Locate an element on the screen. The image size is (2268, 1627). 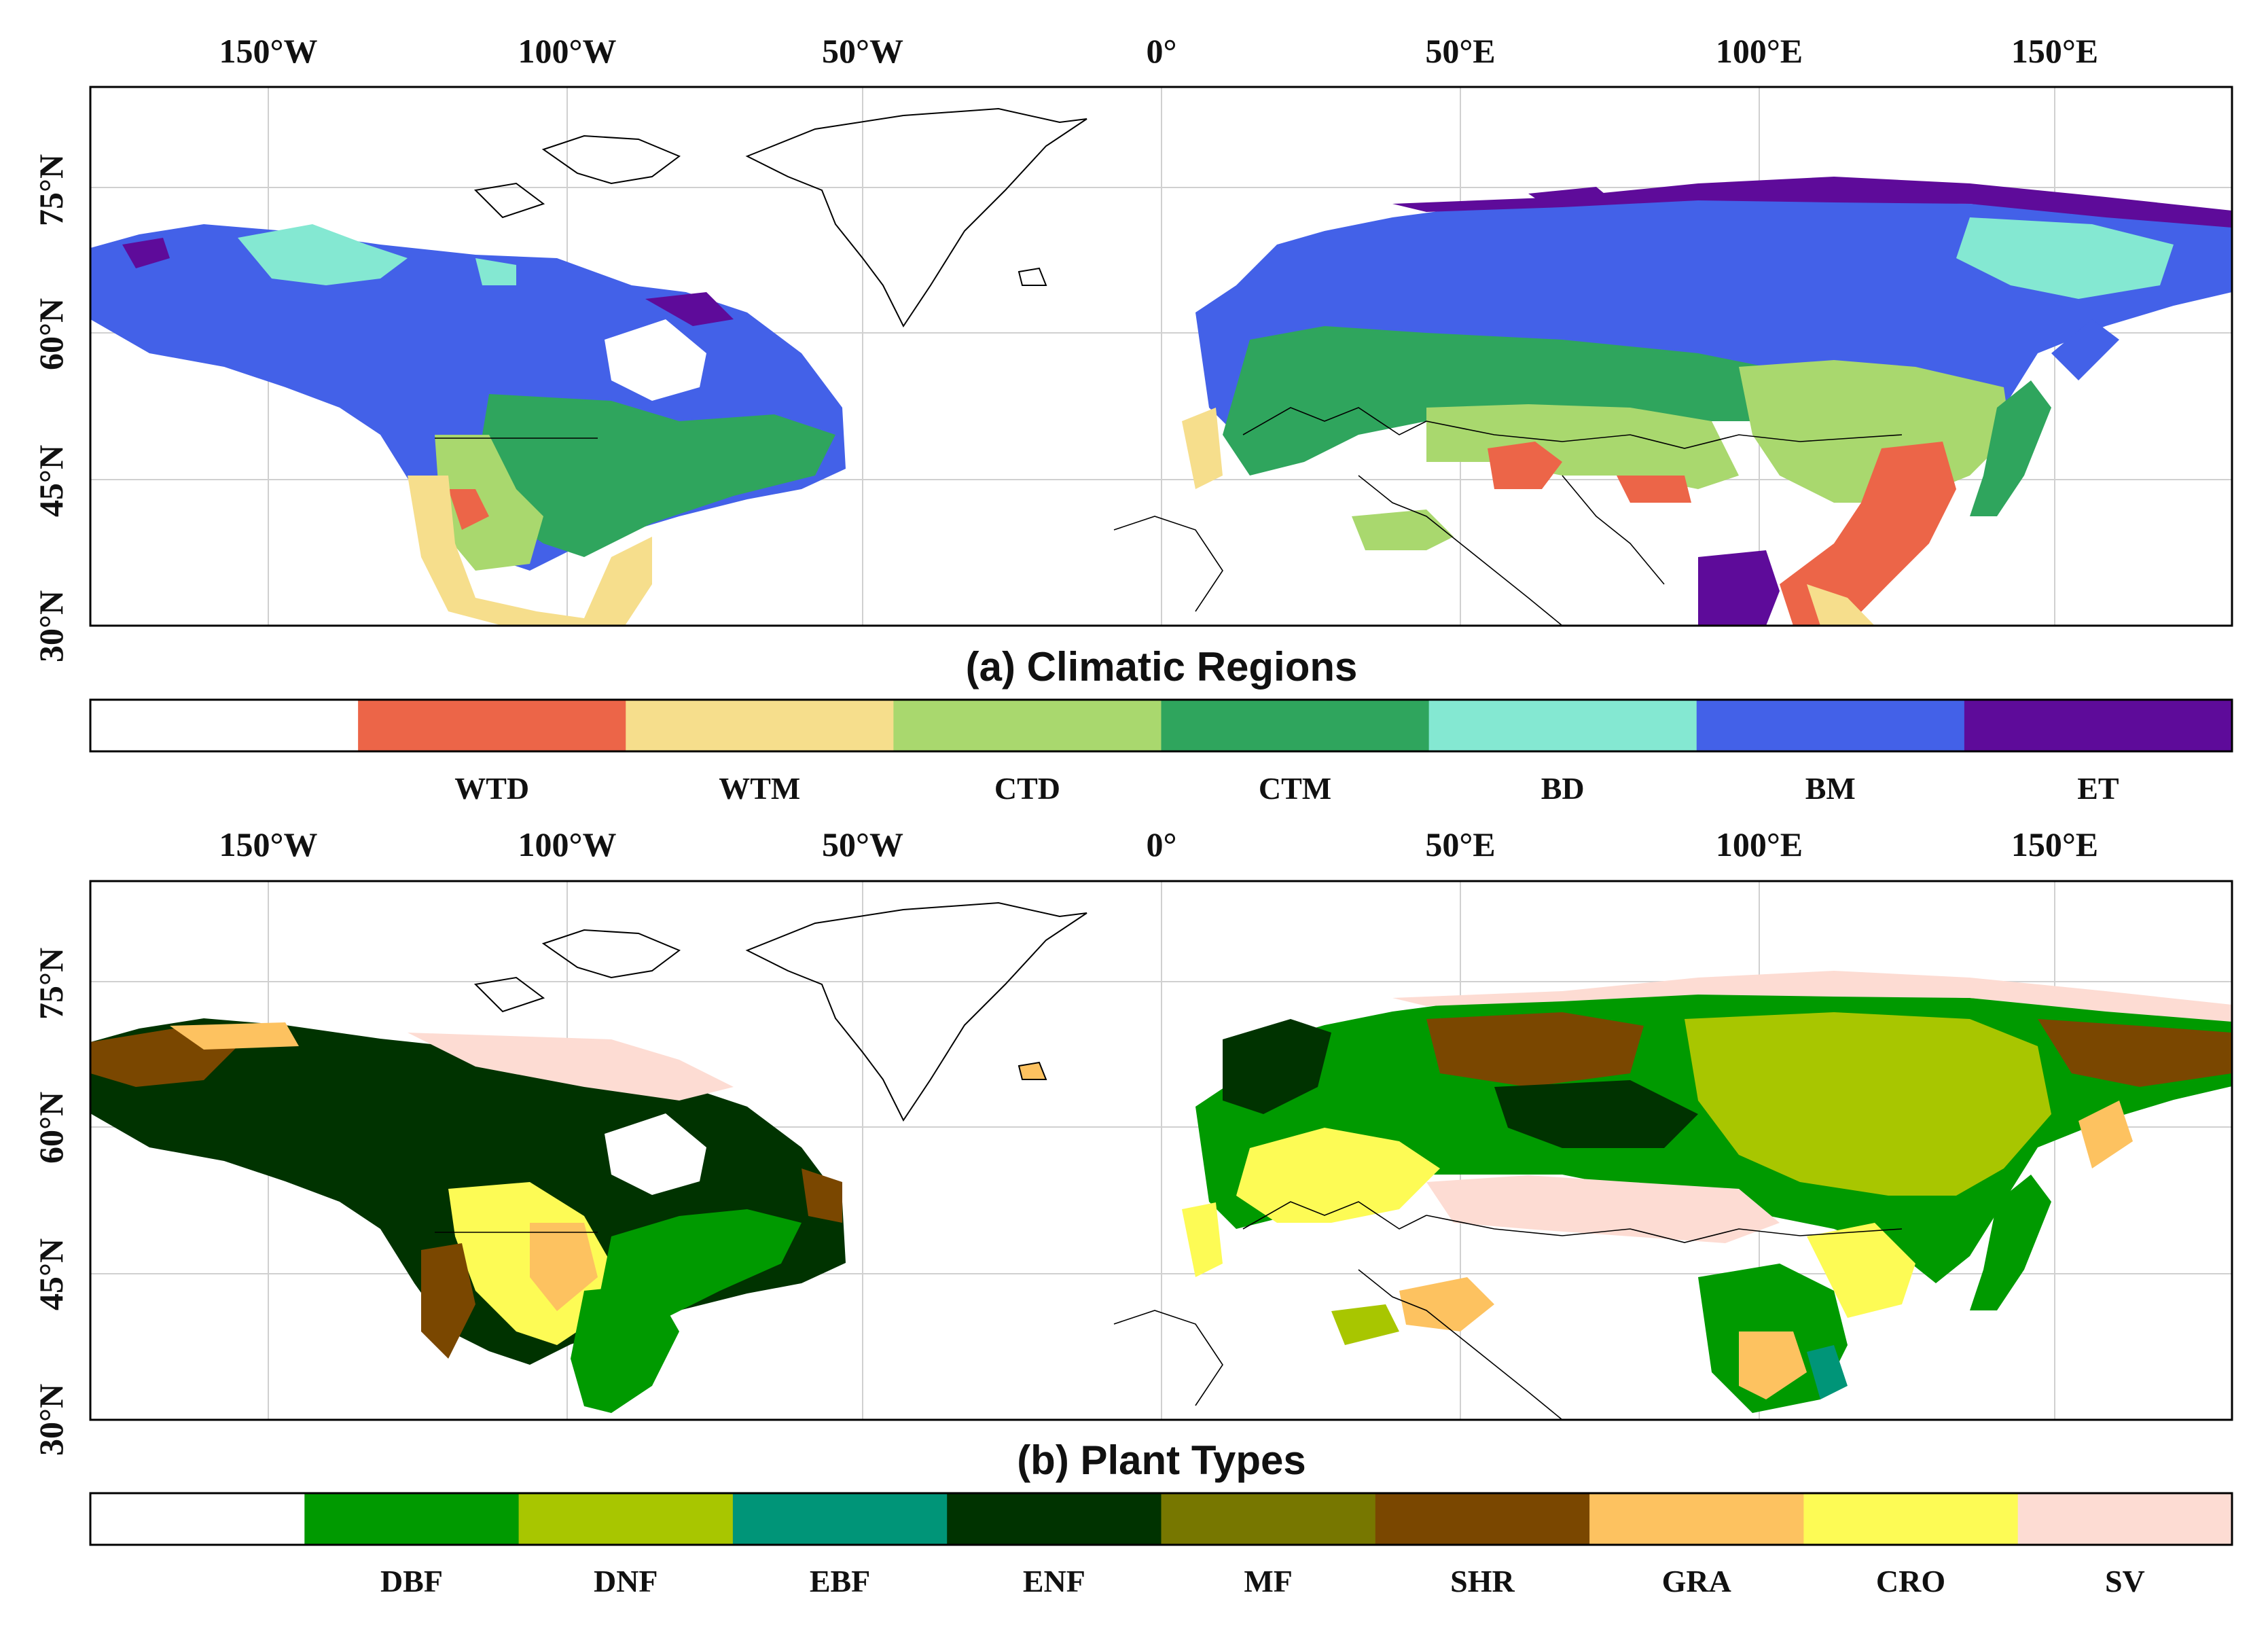
country-borders-a is located at coordinates (1169, 516).